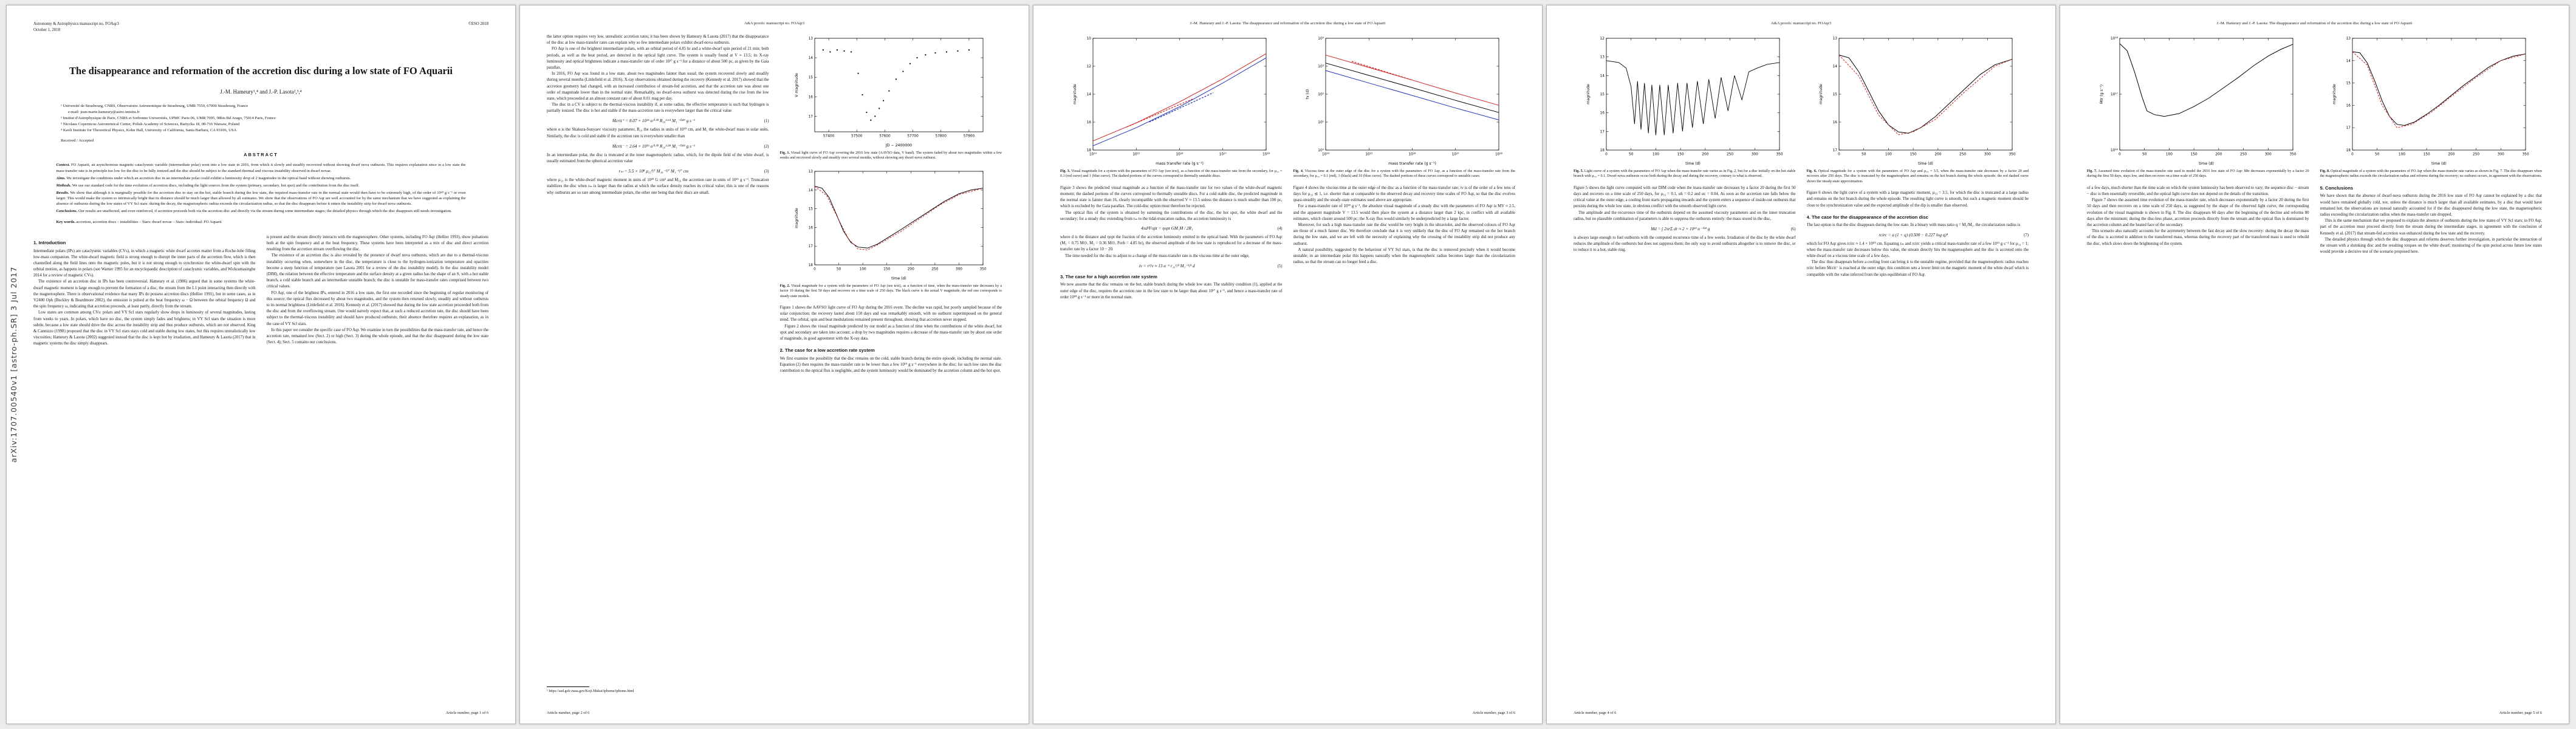  What do you see at coordinates (261, 92) in the screenshot?
I see `authors-line: J.-M. Hameury¹,⁴ and J.-P. Lasota²,³,⁴` at bounding box center [261, 92].